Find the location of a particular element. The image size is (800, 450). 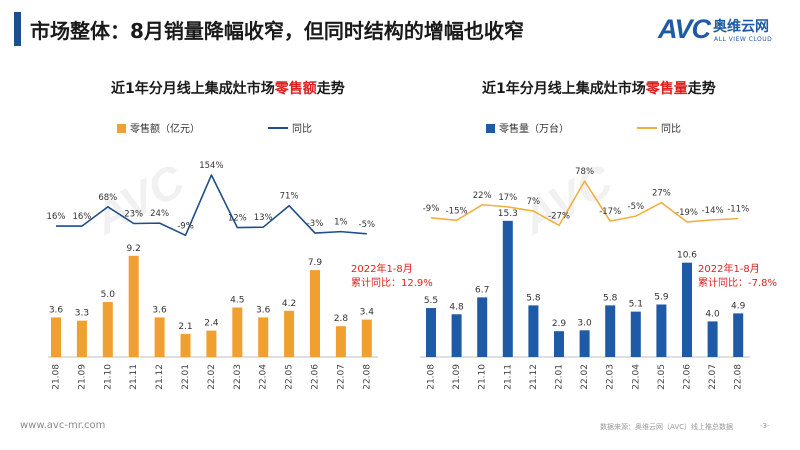

left-bar-label: 2.1 is located at coordinates (185, 327).